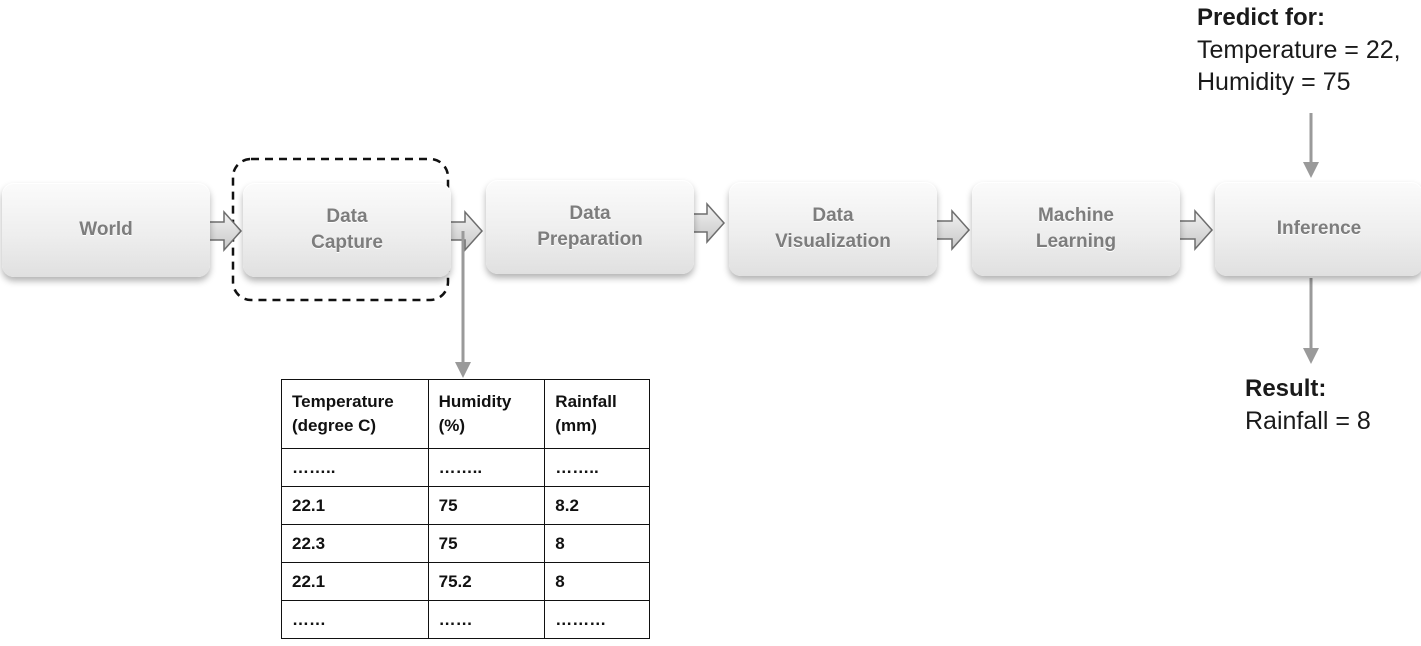  I want to click on result-rainfall: Rainfall = 8, so click(1308, 421).